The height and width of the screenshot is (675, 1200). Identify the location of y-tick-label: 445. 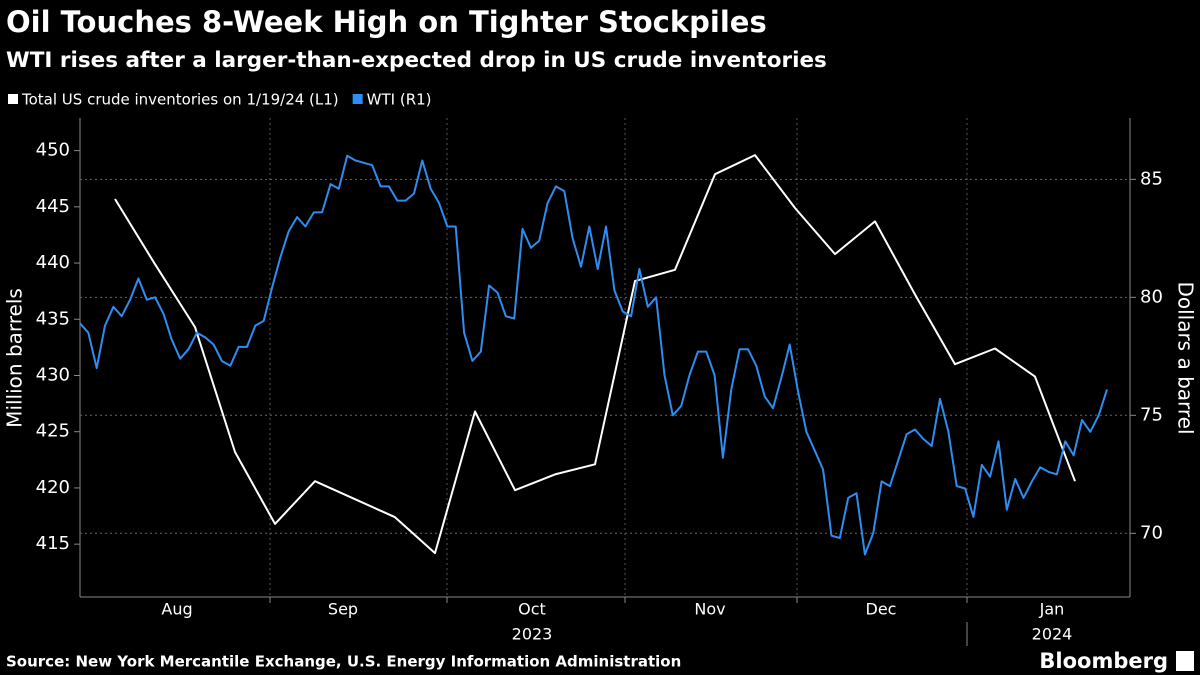
(53, 206).